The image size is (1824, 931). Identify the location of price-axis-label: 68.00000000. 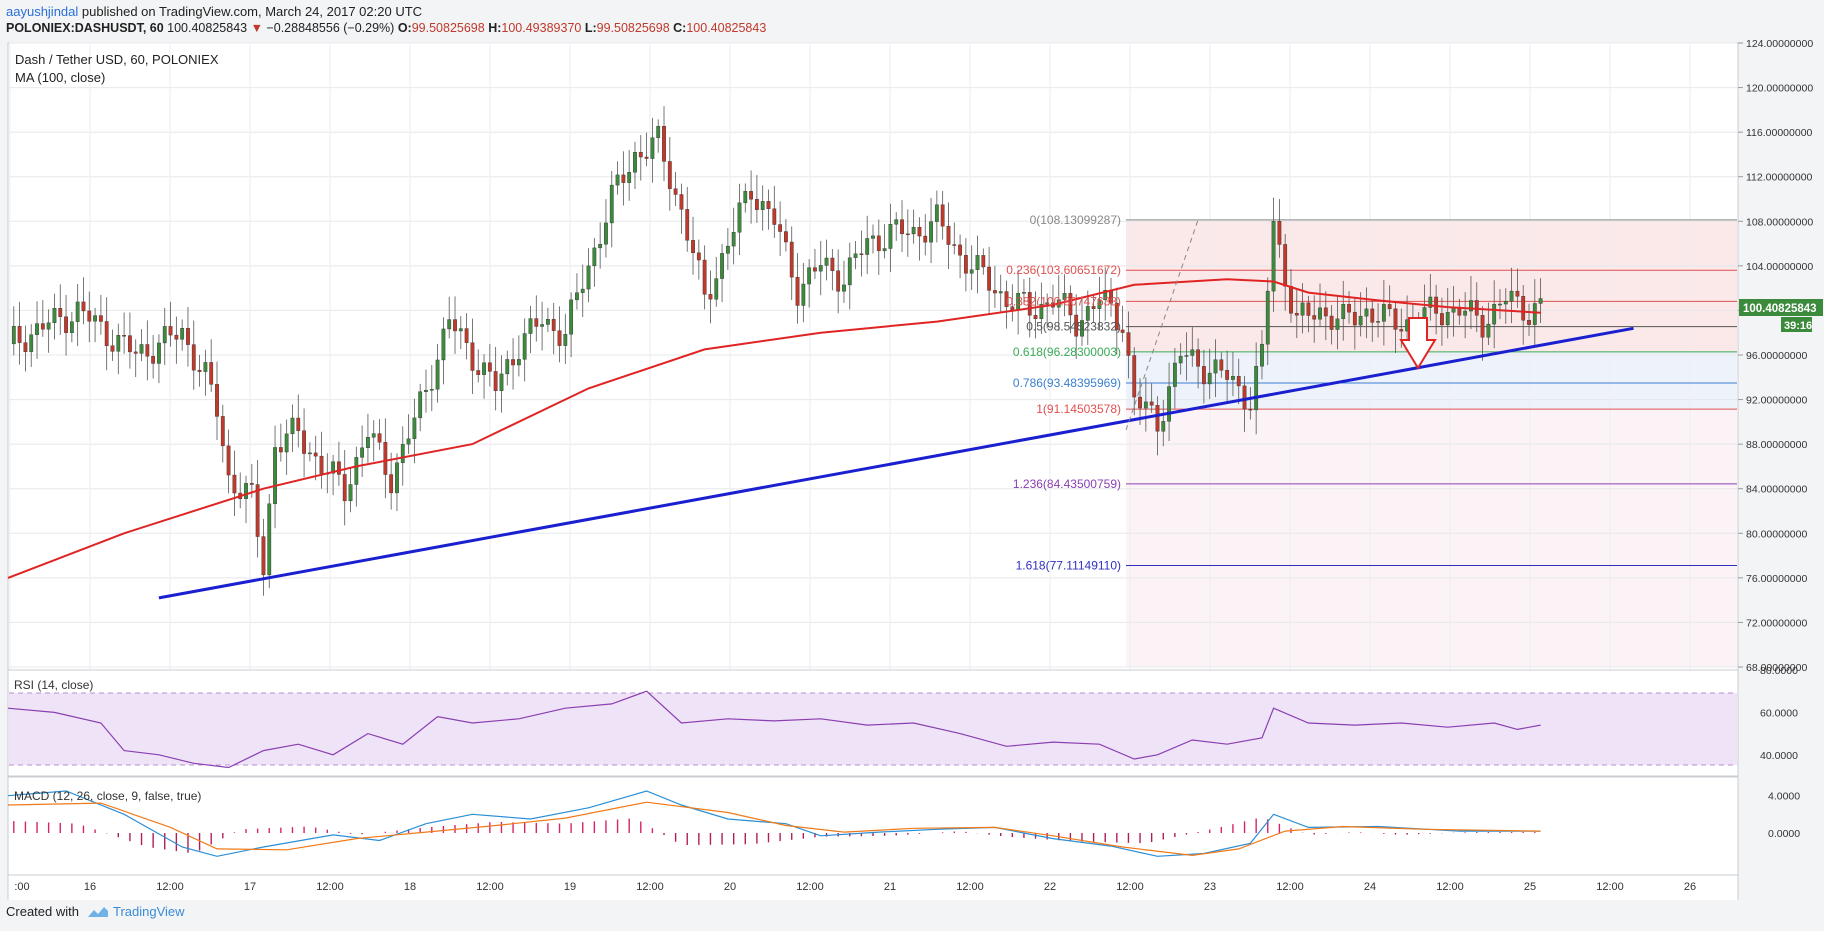
(1776, 668).